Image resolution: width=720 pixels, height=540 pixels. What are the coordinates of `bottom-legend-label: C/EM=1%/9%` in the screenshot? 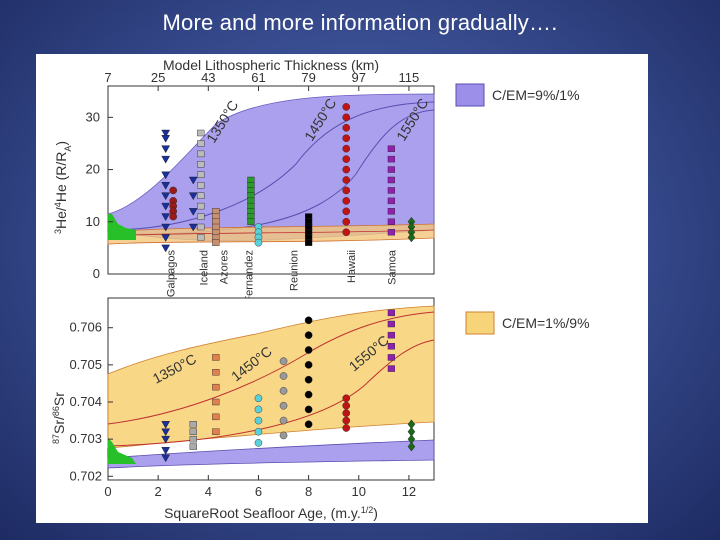 It's located at (546, 323).